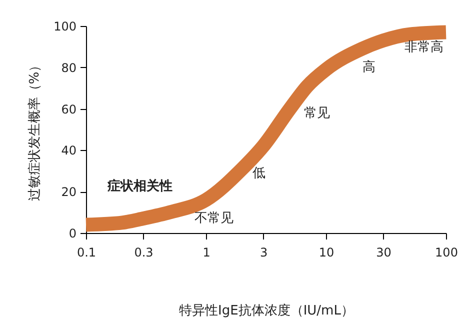 This screenshot has width=474, height=332. Describe the element at coordinates (214, 218) in the screenshot. I see `annotation: 不常见` at that location.